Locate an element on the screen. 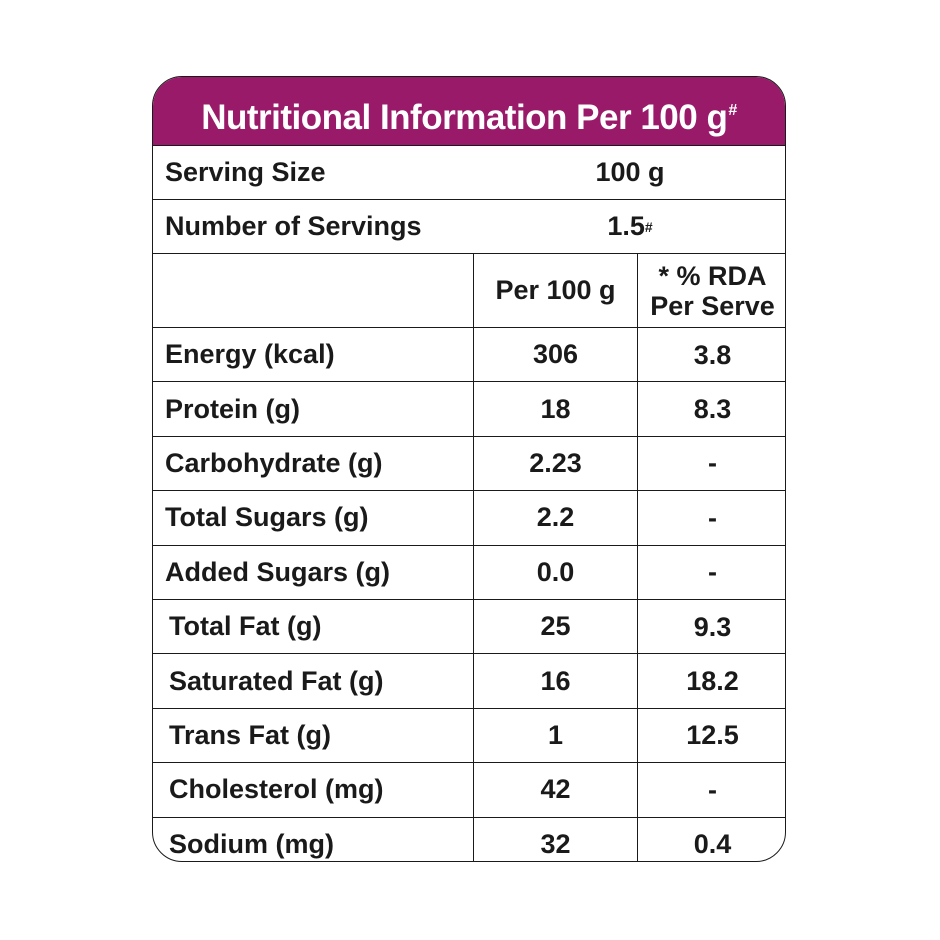 The height and width of the screenshot is (940, 940). table-row: Carbohydrate (g) 2.23- is located at coordinates (469, 463).